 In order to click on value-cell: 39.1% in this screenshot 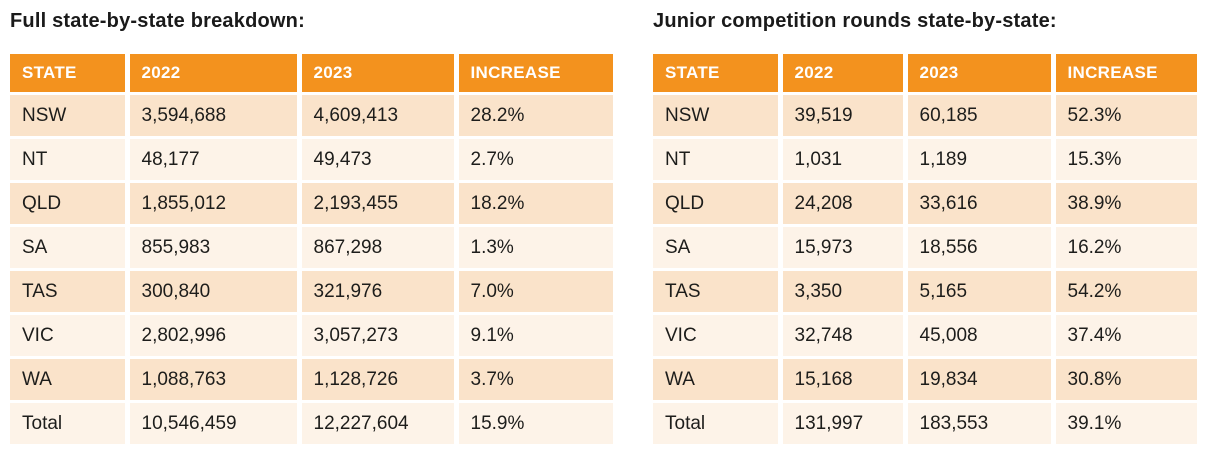, I will do `click(1123, 422)`.